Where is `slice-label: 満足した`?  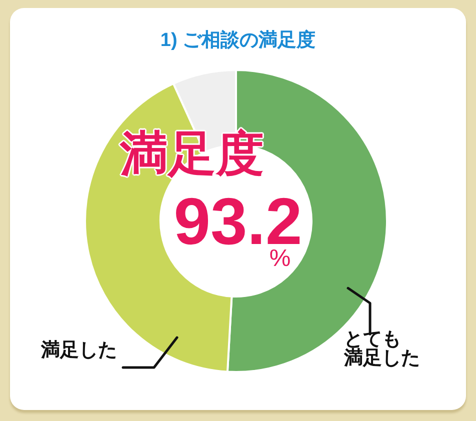 slice-label: 満足した is located at coordinates (79, 350).